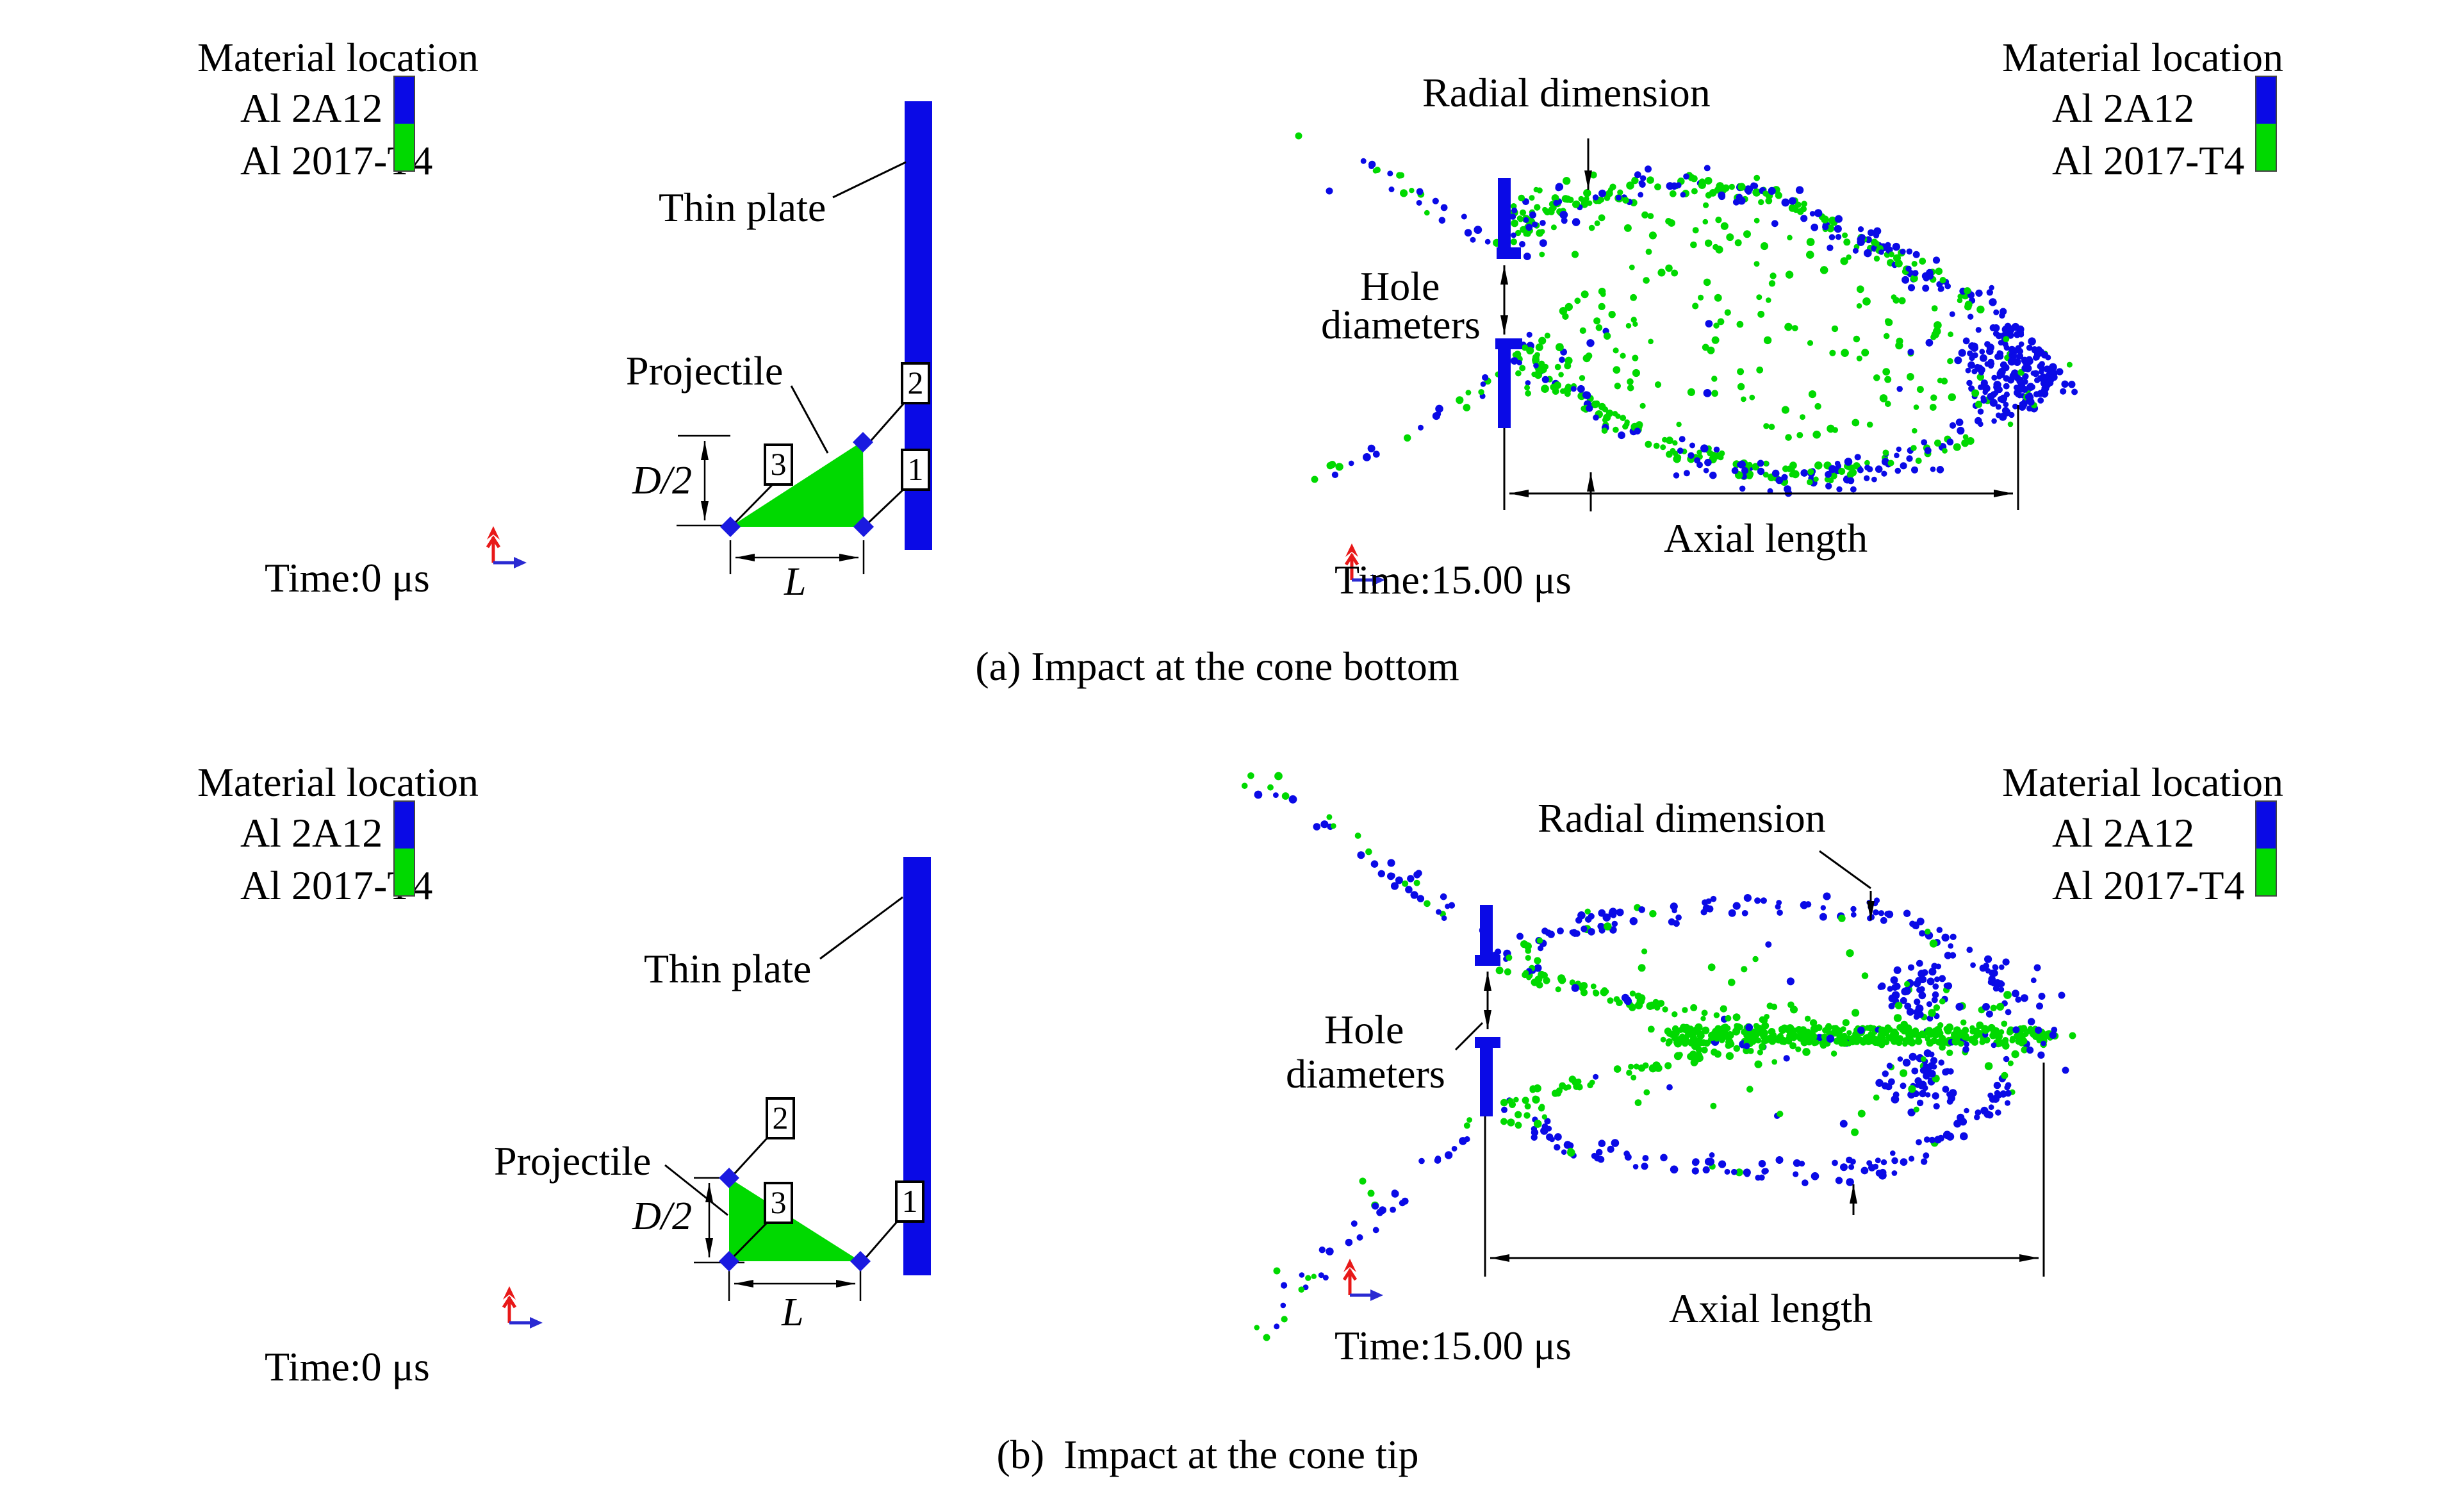  I want to click on thin-plate-leader-b, so click(861, 928).